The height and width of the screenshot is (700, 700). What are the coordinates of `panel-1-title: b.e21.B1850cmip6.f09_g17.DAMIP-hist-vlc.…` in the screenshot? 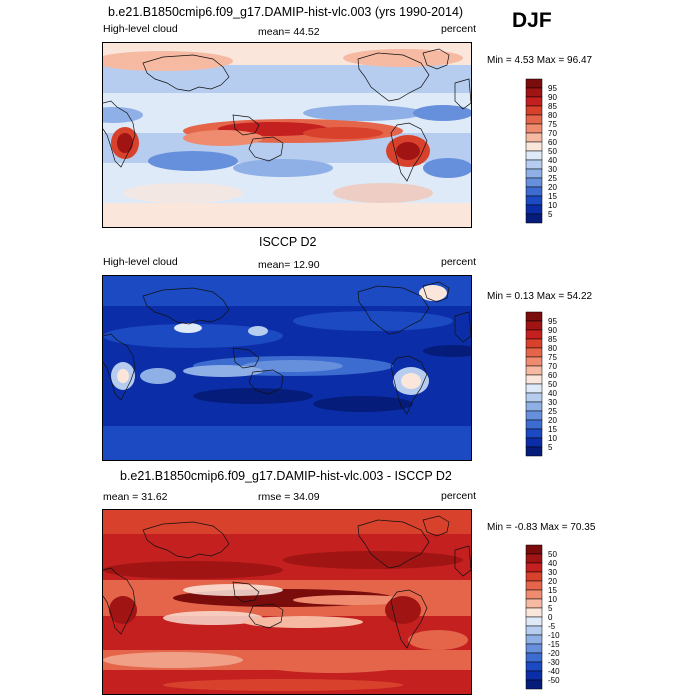 It's located at (286, 12).